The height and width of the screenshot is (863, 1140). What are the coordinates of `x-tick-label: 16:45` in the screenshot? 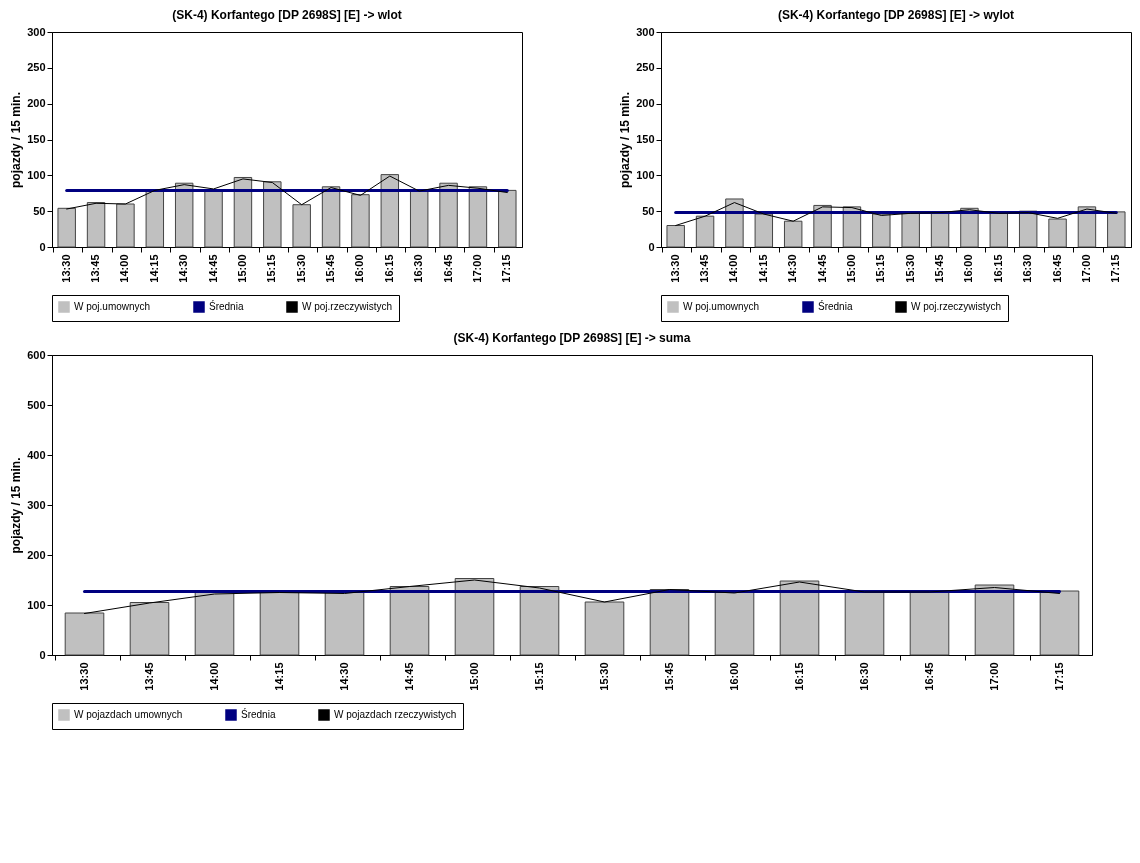 It's located at (1056, 268).